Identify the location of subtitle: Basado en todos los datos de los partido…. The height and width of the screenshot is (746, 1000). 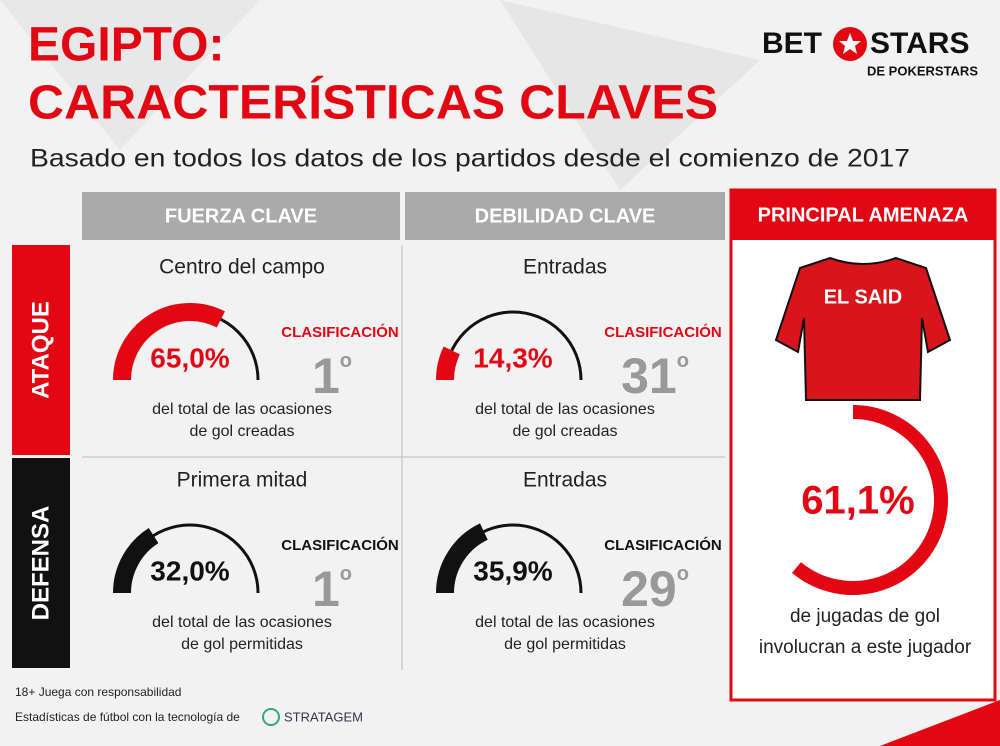
(470, 159).